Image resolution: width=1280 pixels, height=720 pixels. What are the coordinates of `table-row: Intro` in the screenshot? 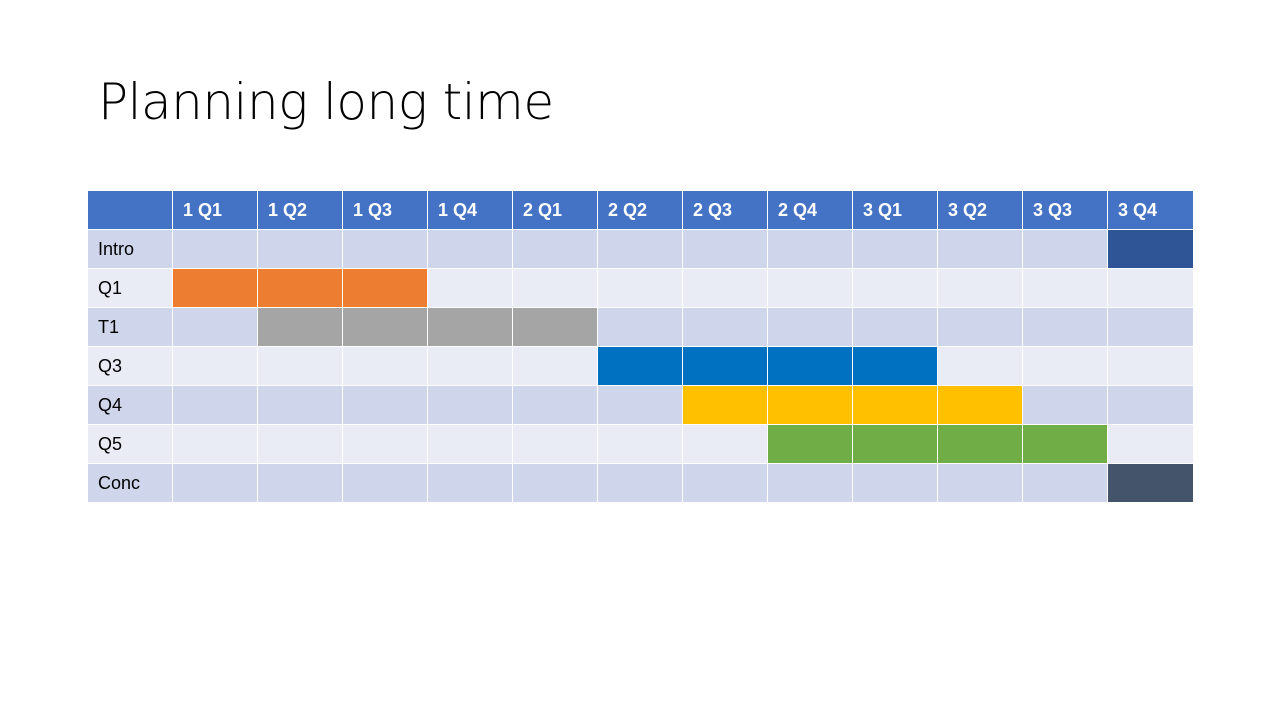 It's located at (640, 249).